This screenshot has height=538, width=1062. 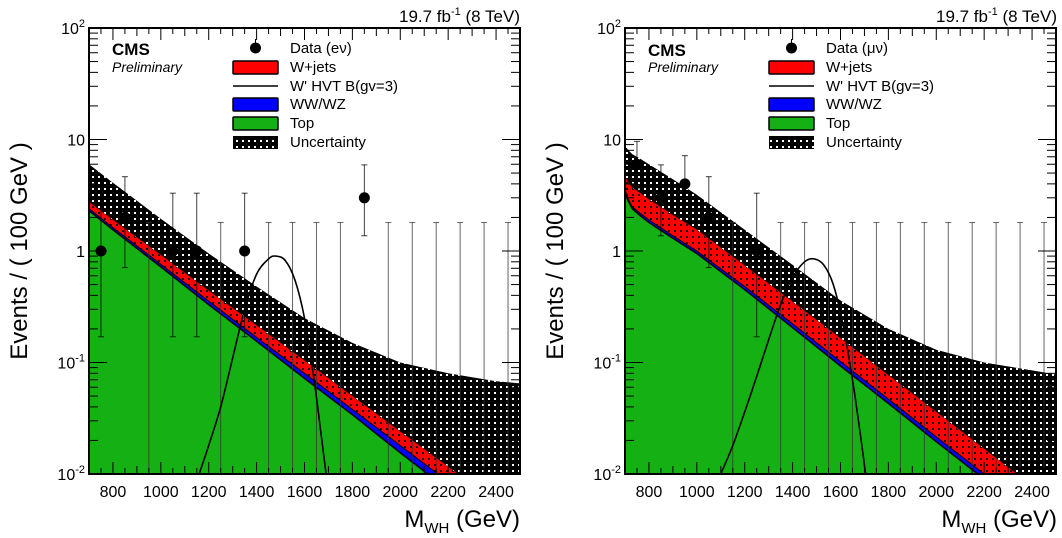 What do you see at coordinates (841, 492) in the screenshot?
I see `x-tick-label: 1600` at bounding box center [841, 492].